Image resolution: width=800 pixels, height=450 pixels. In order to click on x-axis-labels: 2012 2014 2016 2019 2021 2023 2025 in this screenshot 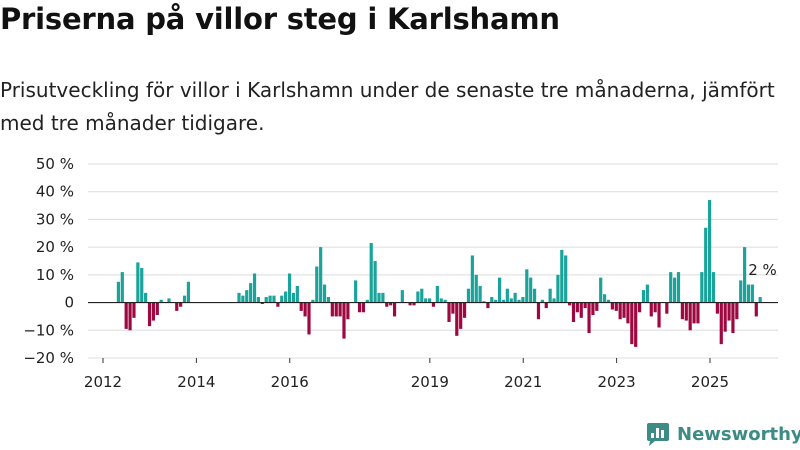, I will do `click(406, 374)`.